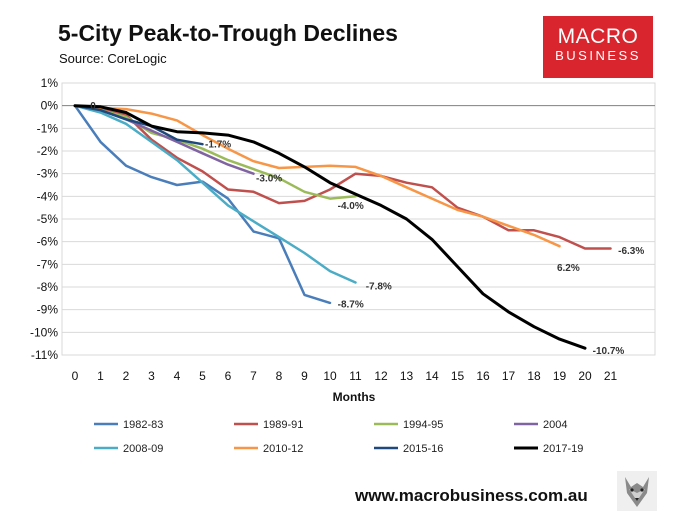 The image size is (687, 519). Describe the element at coordinates (611, 376) in the screenshot. I see `x-tick-label: 21` at that location.